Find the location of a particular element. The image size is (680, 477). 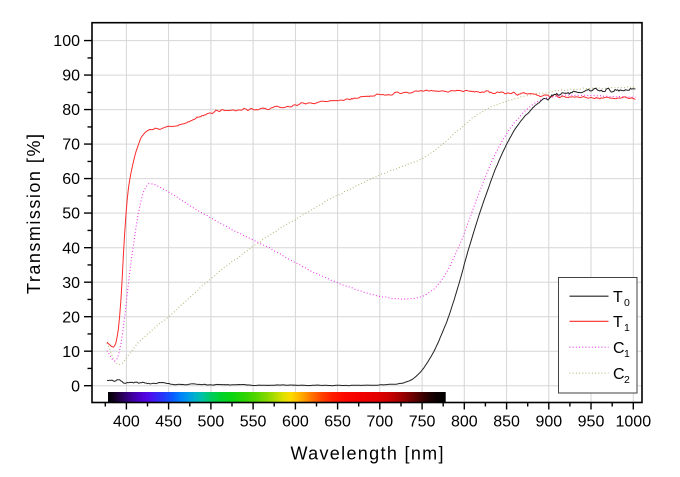

svg-text: 650 is located at coordinates (337, 422).